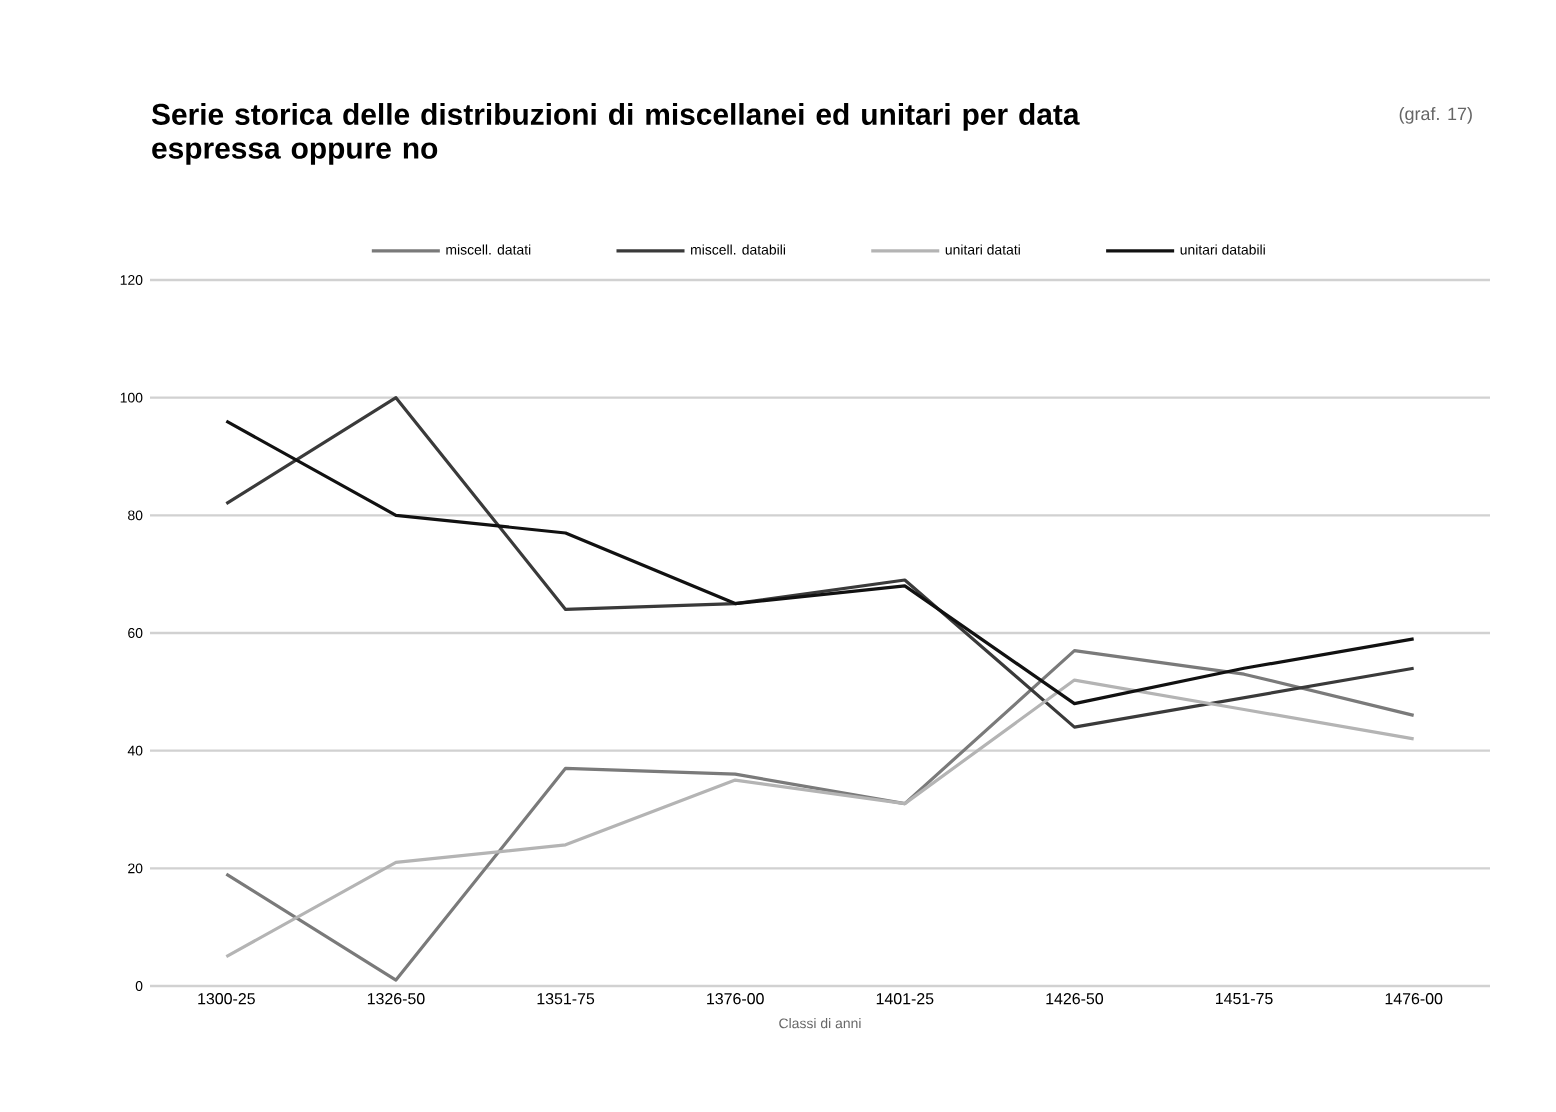 This screenshot has width=1556, height=1112. What do you see at coordinates (1435, 115) in the screenshot?
I see `text: (graf. 17)` at bounding box center [1435, 115].